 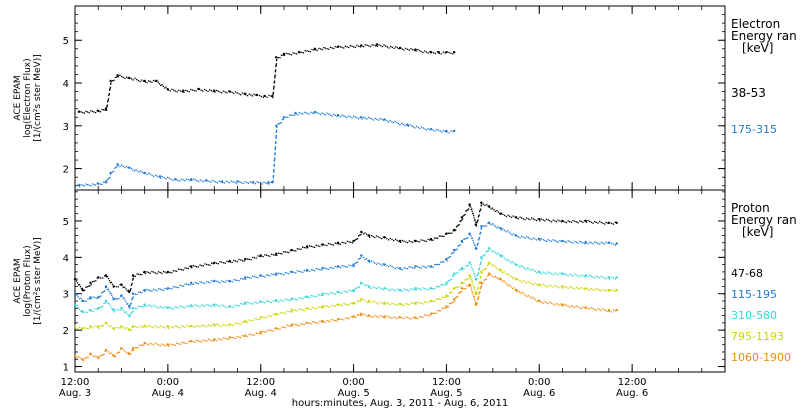 I want to click on y-tick-label: 3, so click(x=66, y=295).